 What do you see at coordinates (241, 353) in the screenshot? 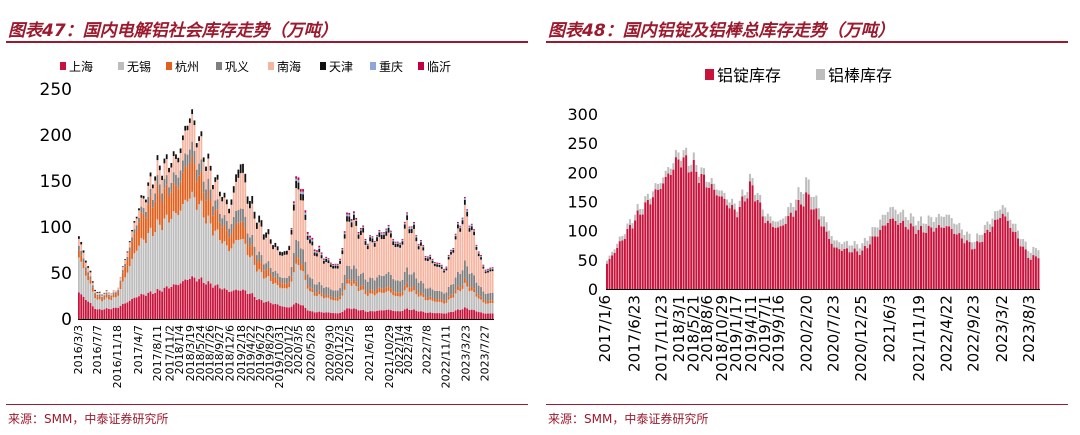
I see `x-tick-label: 2019/2/18` at bounding box center [241, 353].